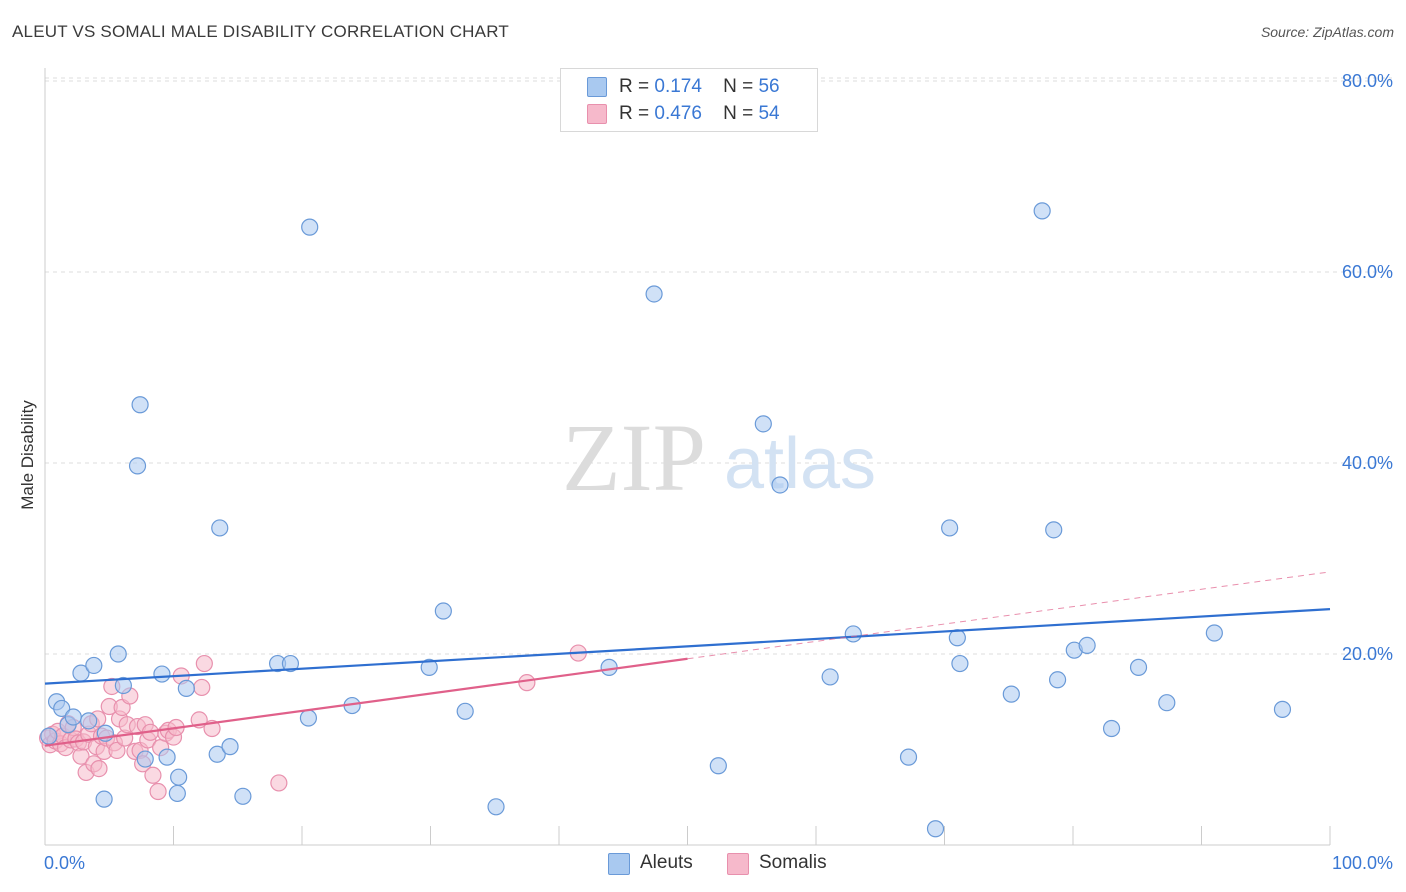 The height and width of the screenshot is (892, 1406). What do you see at coordinates (1009, 615) in the screenshot?
I see `somali-trend-extension` at bounding box center [1009, 615].